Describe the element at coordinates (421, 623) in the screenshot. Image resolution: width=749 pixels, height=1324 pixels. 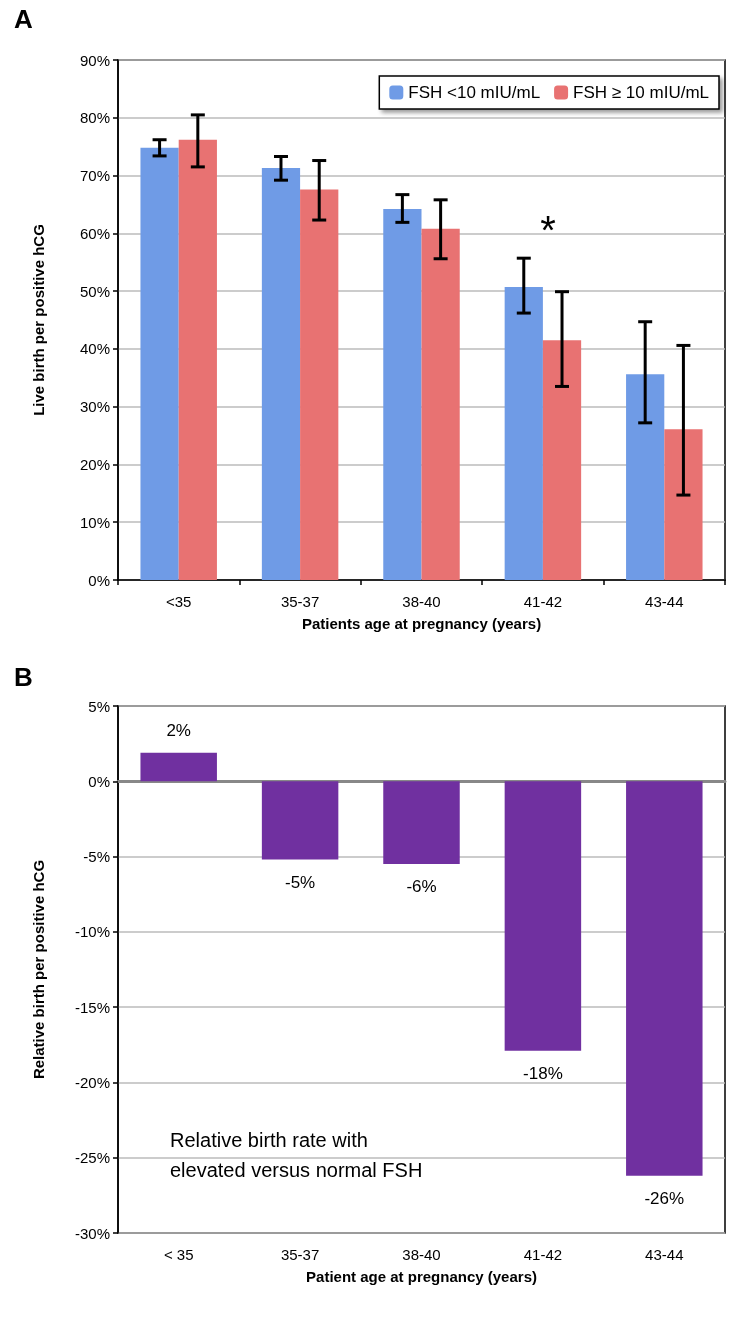
I see `x-axis-title: Patients age at pregnancy (years)` at that location.